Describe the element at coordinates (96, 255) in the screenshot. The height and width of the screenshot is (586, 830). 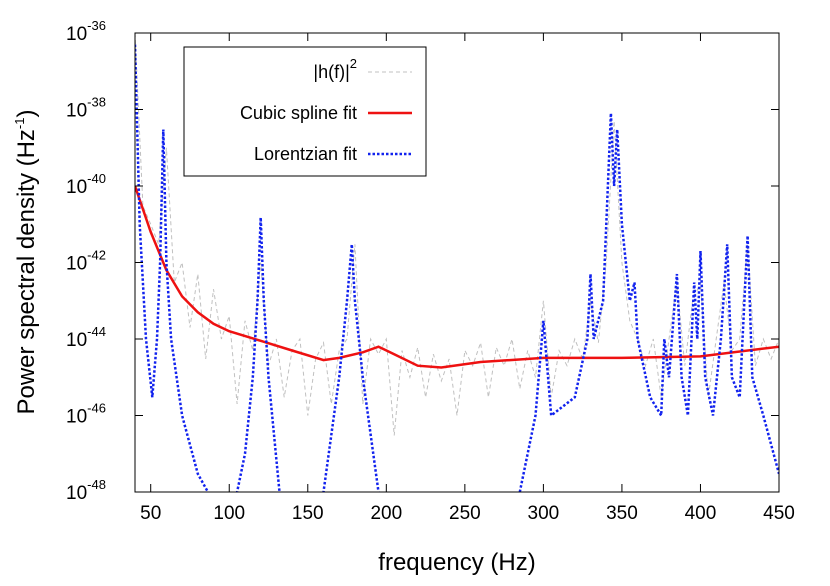
I see `y-tick-exponent: -42` at that location.